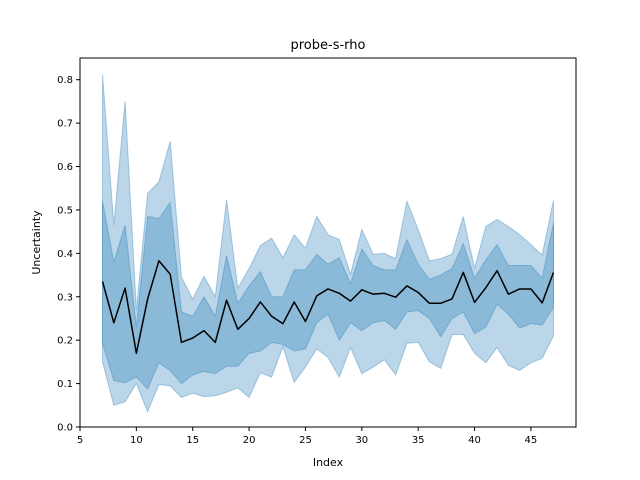 The width and height of the screenshot is (640, 480). What do you see at coordinates (65, 297) in the screenshot?
I see `y-tick-label: 0.3` at bounding box center [65, 297].